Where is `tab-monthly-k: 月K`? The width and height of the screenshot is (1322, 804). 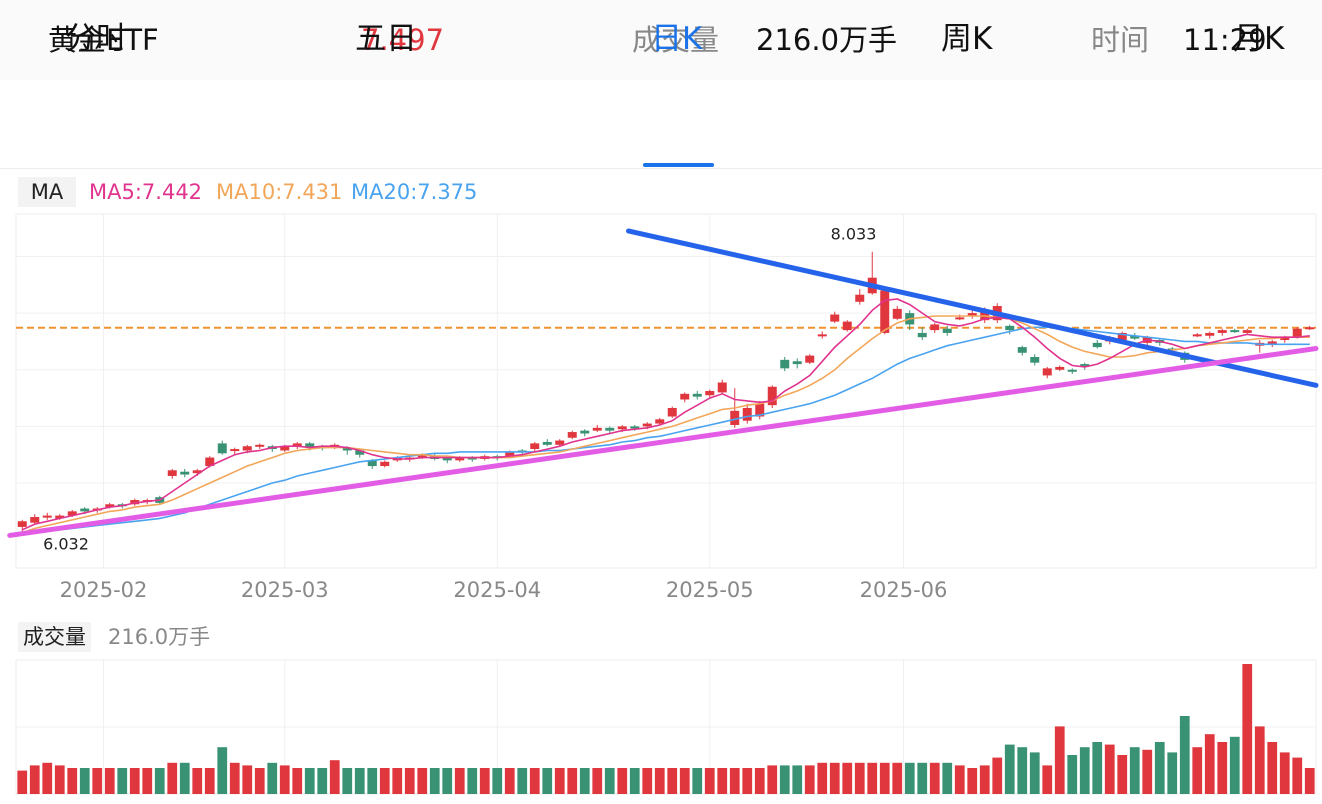 tab-monthly-k: 月K is located at coordinates (1259, 39).